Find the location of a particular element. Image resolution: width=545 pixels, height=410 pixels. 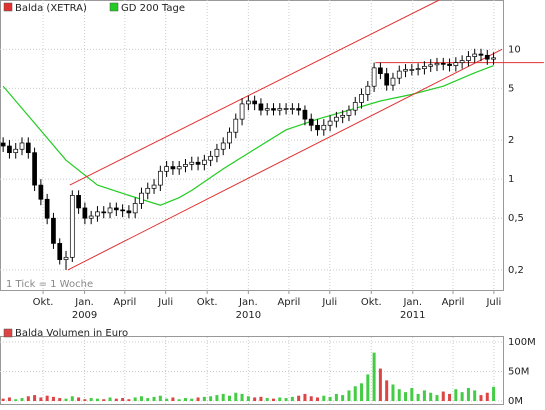

y-tick-label: 0,5 is located at coordinates (516, 218).